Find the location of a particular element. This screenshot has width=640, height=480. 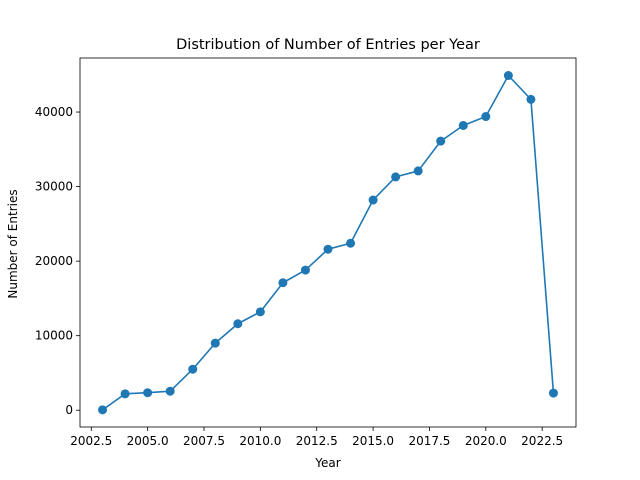

x-tick-label: 2002.5 is located at coordinates (91, 441).